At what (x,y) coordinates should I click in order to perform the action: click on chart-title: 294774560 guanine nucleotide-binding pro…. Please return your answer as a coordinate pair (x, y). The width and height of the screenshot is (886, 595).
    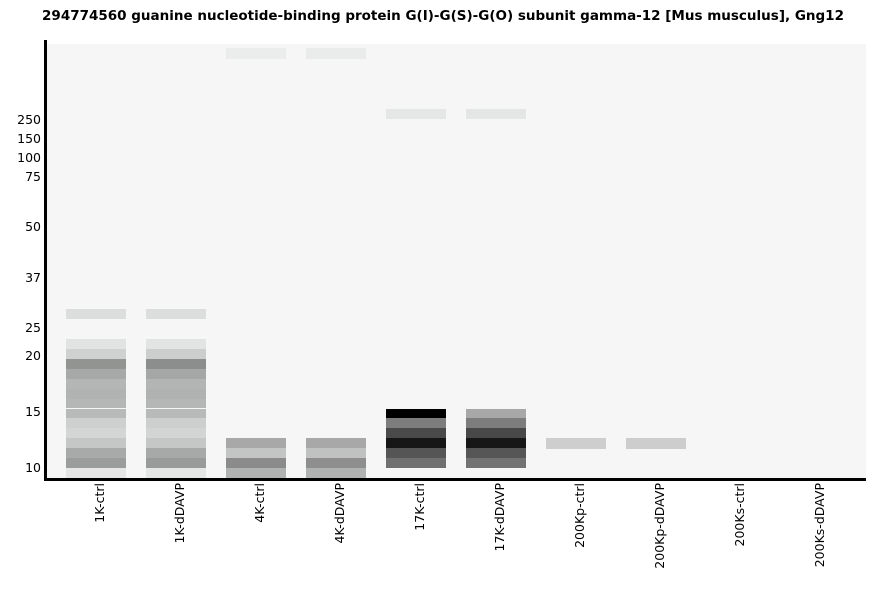
    Looking at the image, I should click on (443, 16).